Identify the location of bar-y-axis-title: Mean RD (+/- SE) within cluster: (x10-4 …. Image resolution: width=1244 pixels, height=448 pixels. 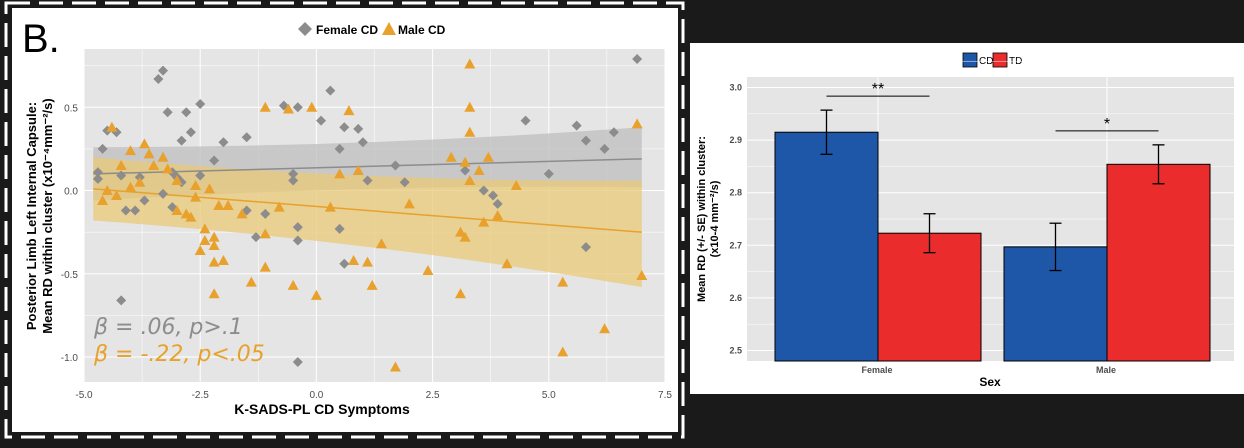
(708, 219).